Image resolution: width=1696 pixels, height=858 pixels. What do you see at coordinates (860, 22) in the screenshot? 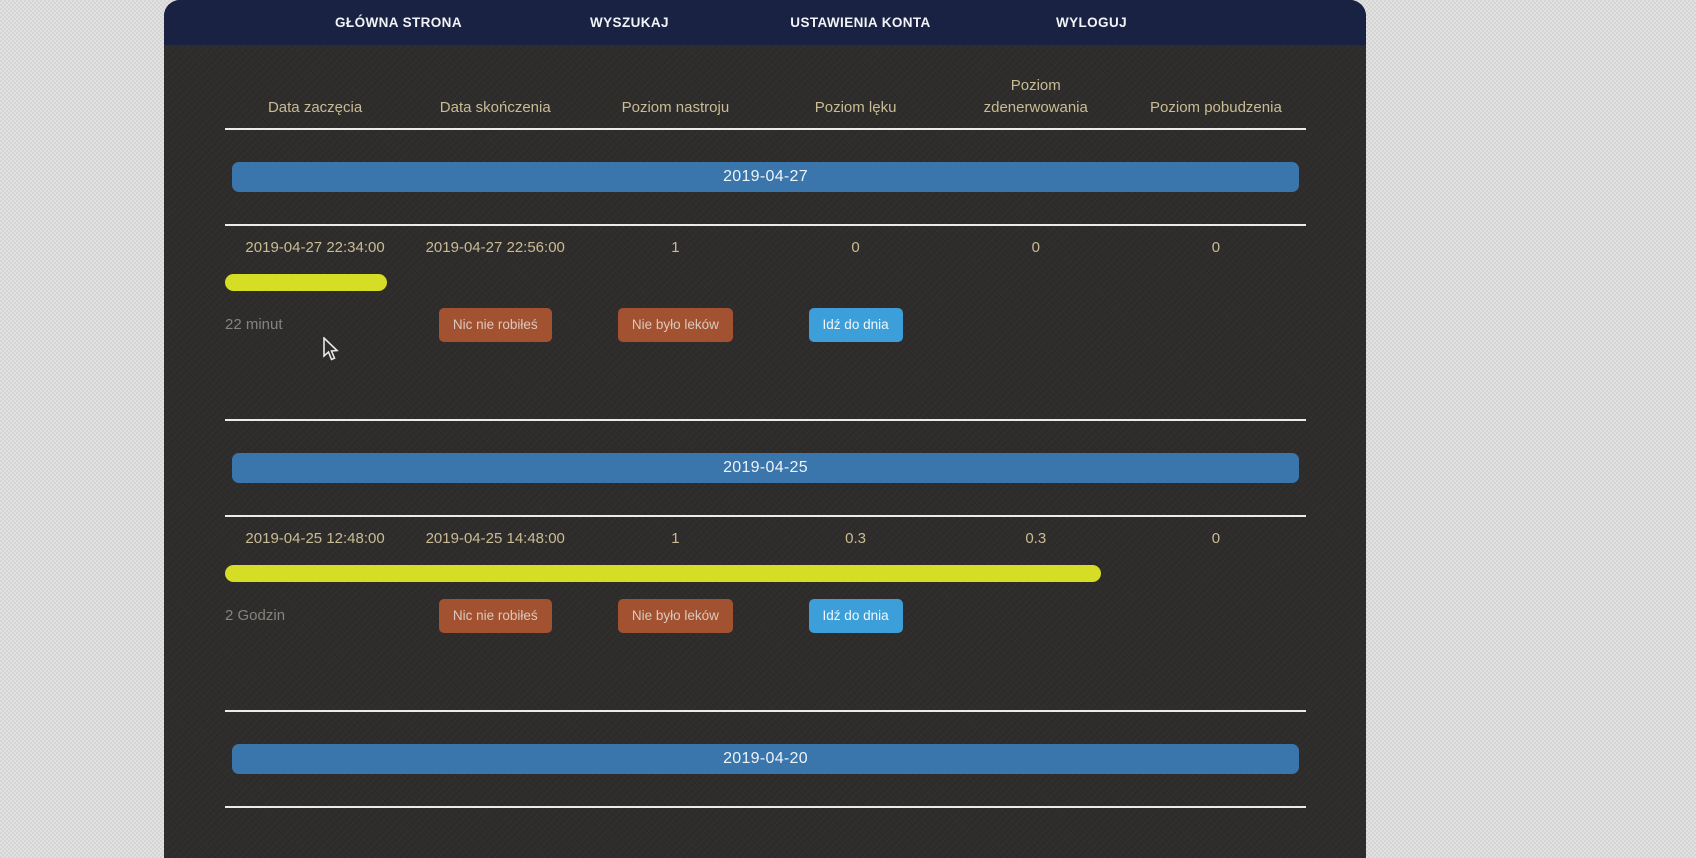
I see `nav-item-account-settings: USTAWIENIA KONTA` at bounding box center [860, 22].